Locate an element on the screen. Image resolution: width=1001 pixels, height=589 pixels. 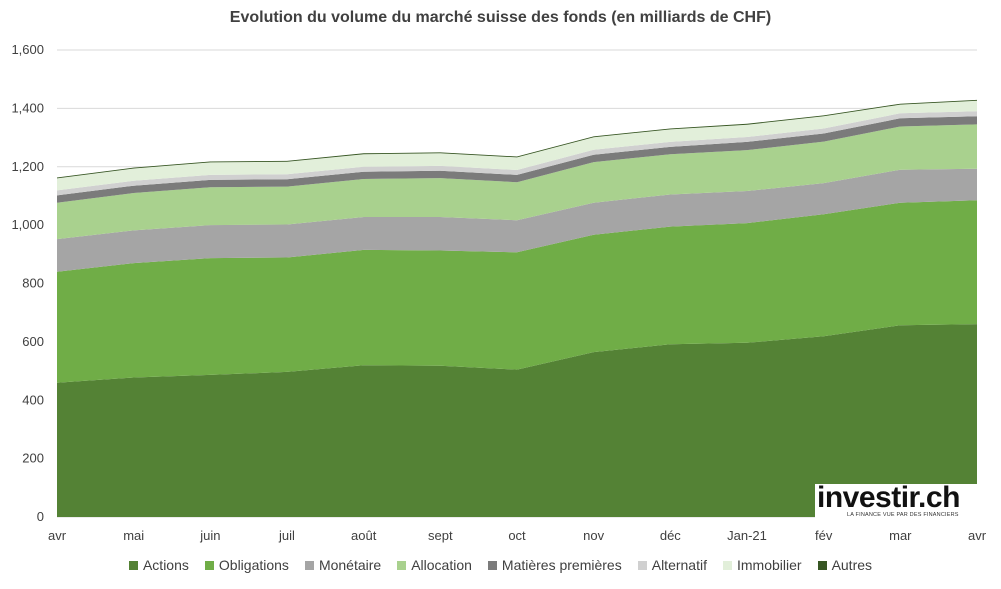
x-tick-label: mar is located at coordinates (900, 535).